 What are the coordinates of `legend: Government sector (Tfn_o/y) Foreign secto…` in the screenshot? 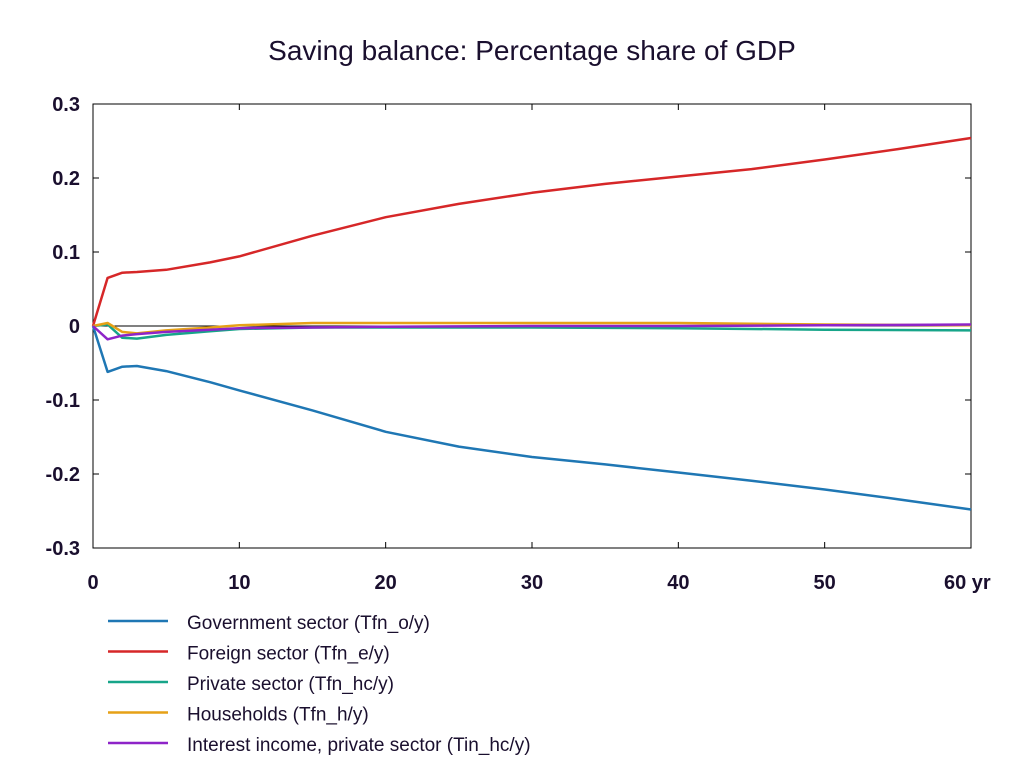 It's located at (319, 684).